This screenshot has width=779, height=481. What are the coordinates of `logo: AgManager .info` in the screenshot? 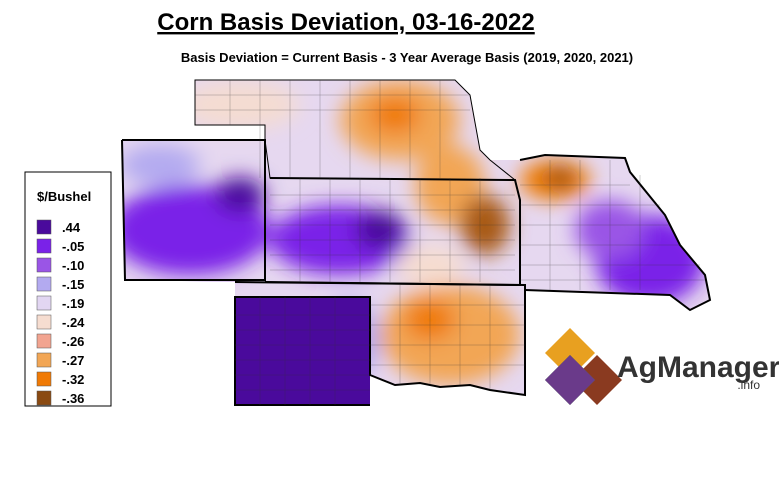 It's located at (662, 366).